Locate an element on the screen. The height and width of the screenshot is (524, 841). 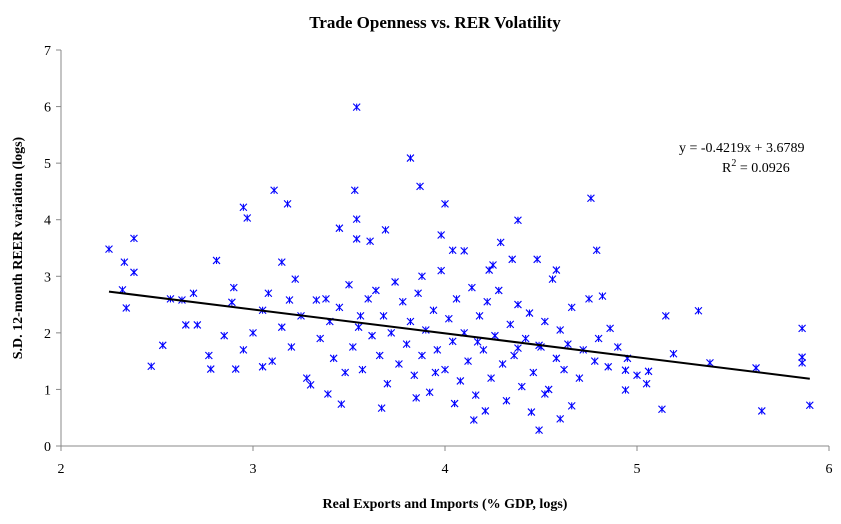
r2-base: R is located at coordinates (727, 168).